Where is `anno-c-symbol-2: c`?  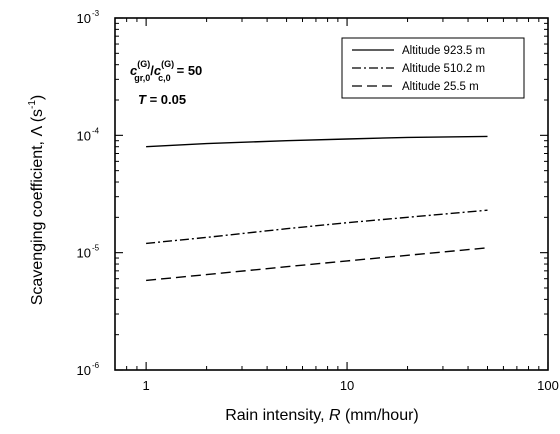 anno-c-symbol-2: c is located at coordinates (158, 70).